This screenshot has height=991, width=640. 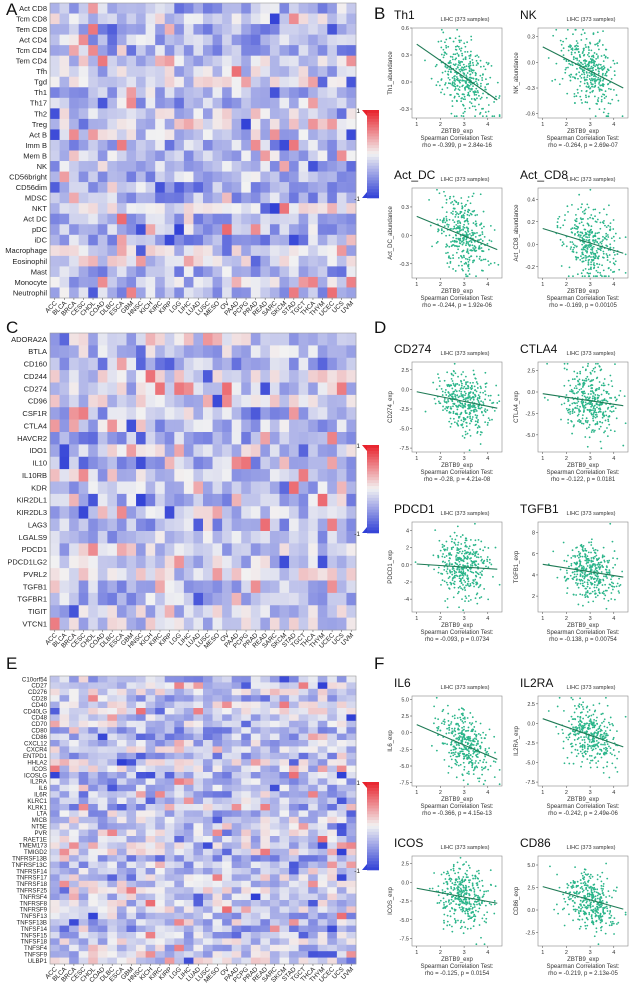 I want to click on row-label: Mast, so click(x=39, y=271).